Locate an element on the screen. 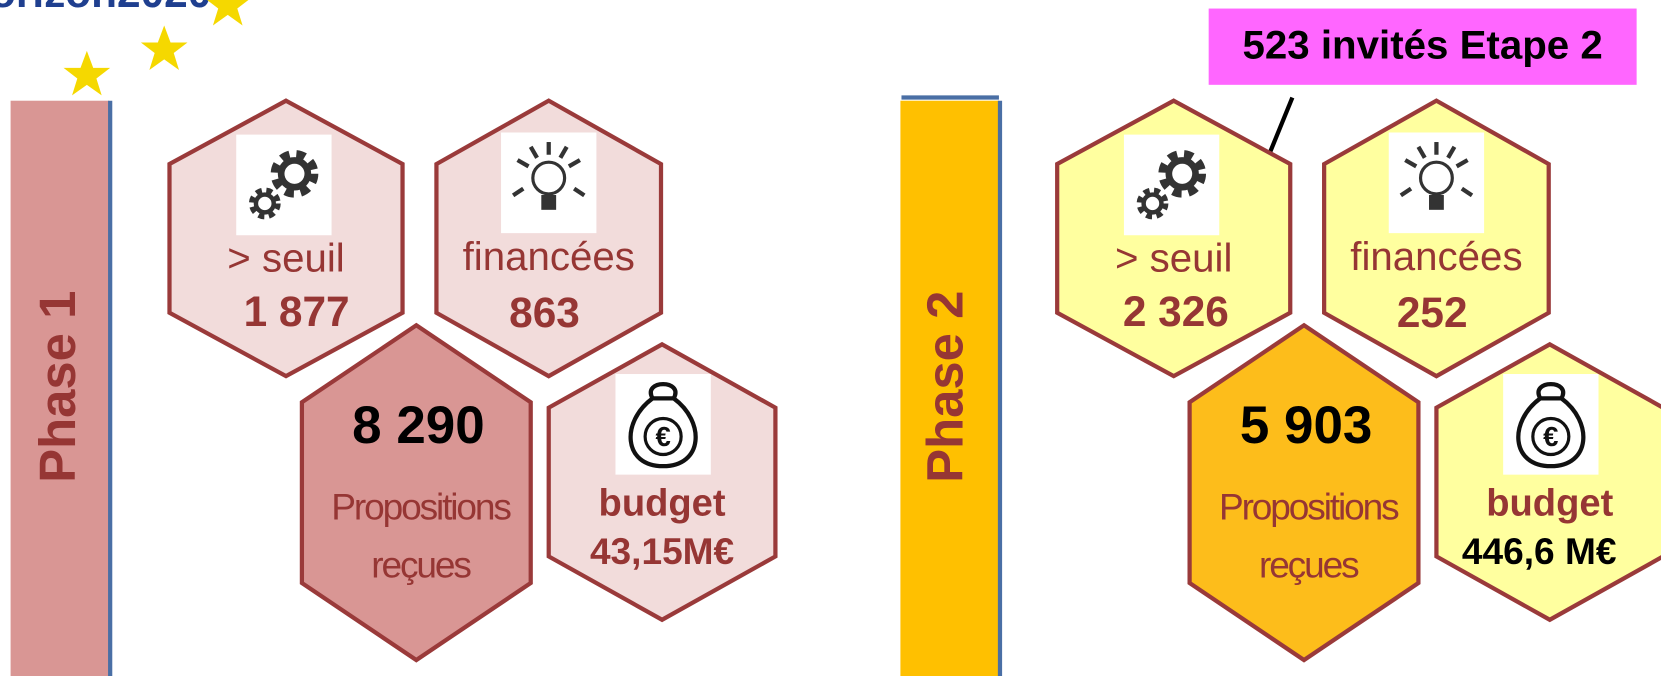  callout-box is located at coordinates (1422, 46).